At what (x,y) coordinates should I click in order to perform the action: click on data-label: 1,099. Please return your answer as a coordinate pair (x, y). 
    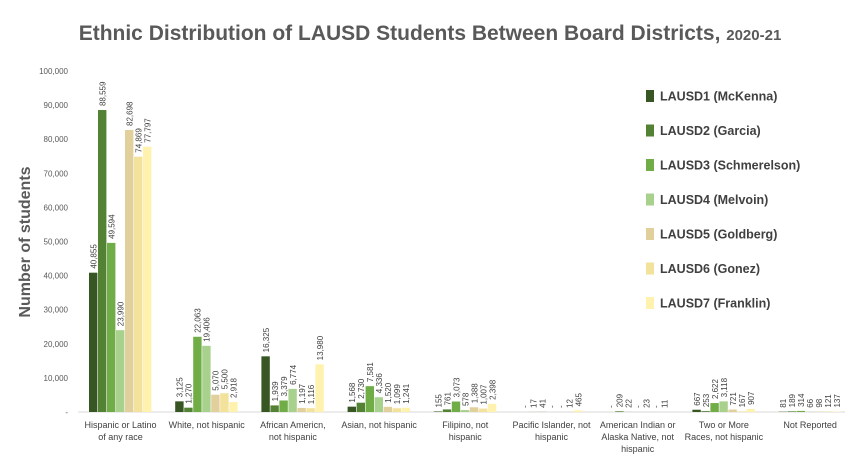
    Looking at the image, I should click on (397, 394).